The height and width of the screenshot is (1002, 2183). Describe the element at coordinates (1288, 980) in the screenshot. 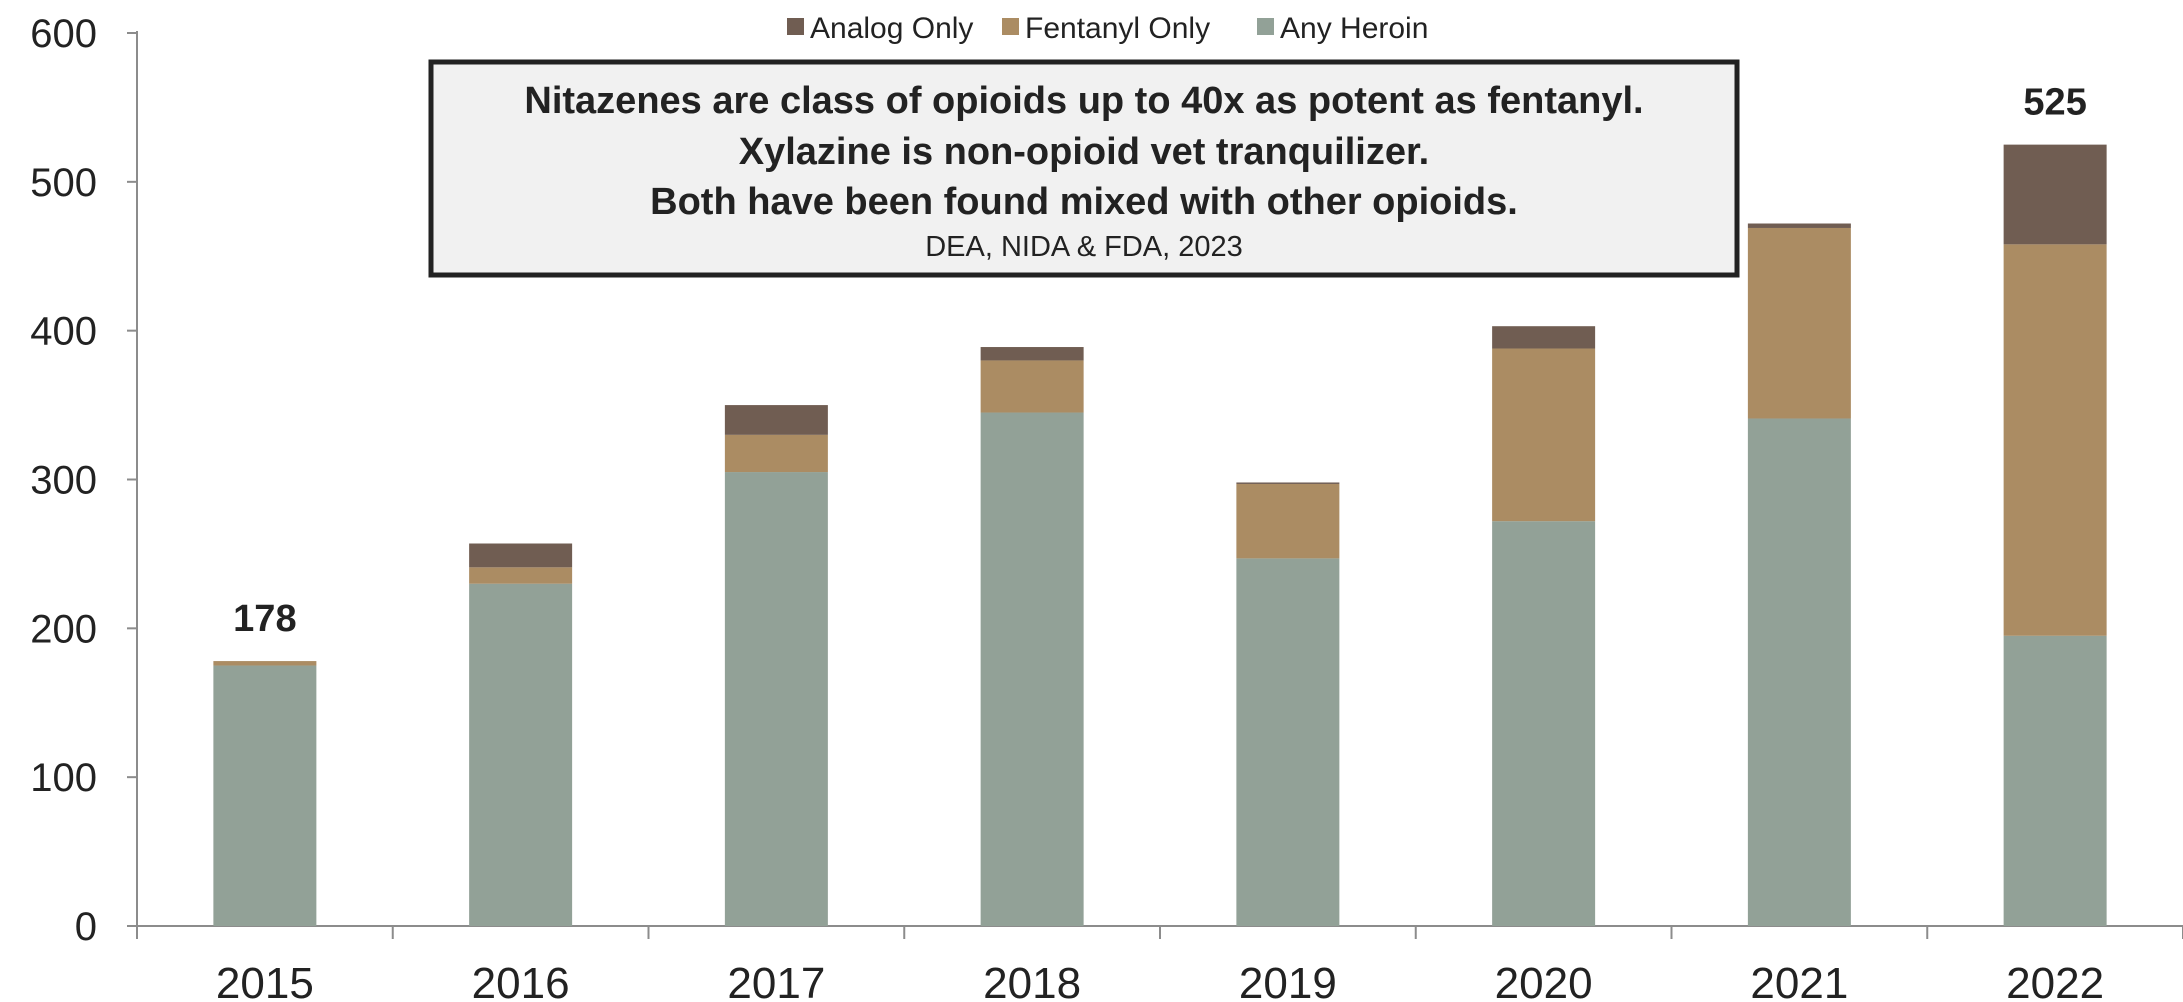

I see `x-tick-label: 2019` at that location.